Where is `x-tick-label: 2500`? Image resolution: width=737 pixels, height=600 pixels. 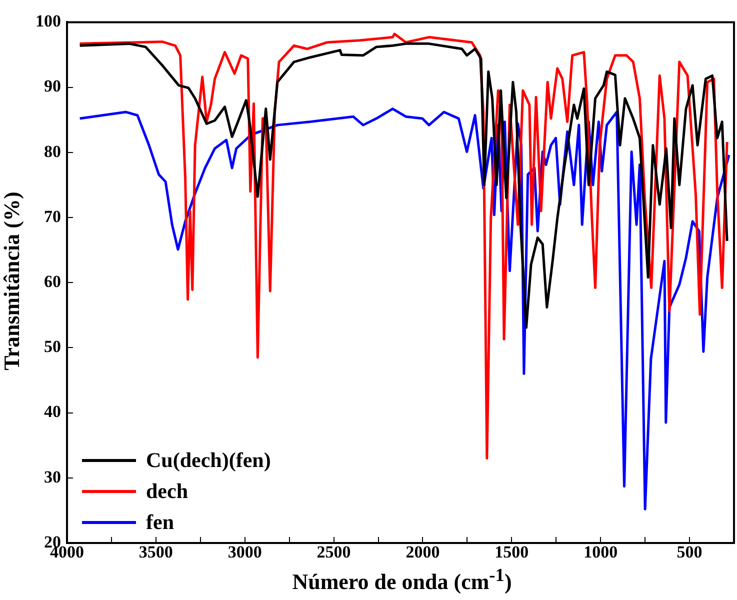
x-tick-label: 2500 is located at coordinates (333, 552).